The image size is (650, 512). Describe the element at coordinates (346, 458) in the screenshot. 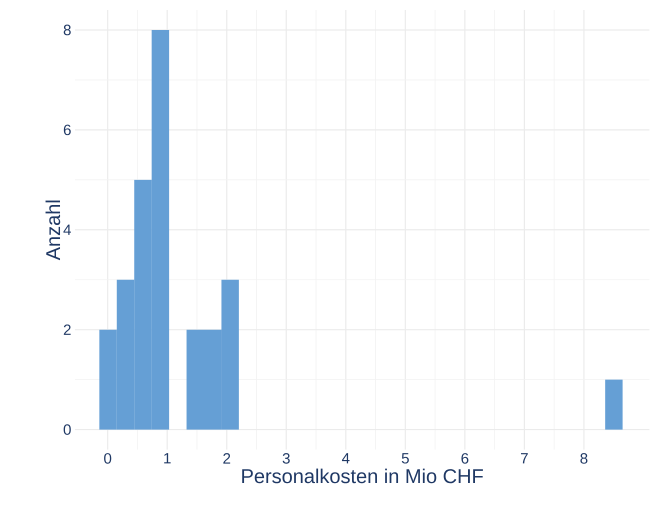

I see `x-tick-label: 4` at that location.